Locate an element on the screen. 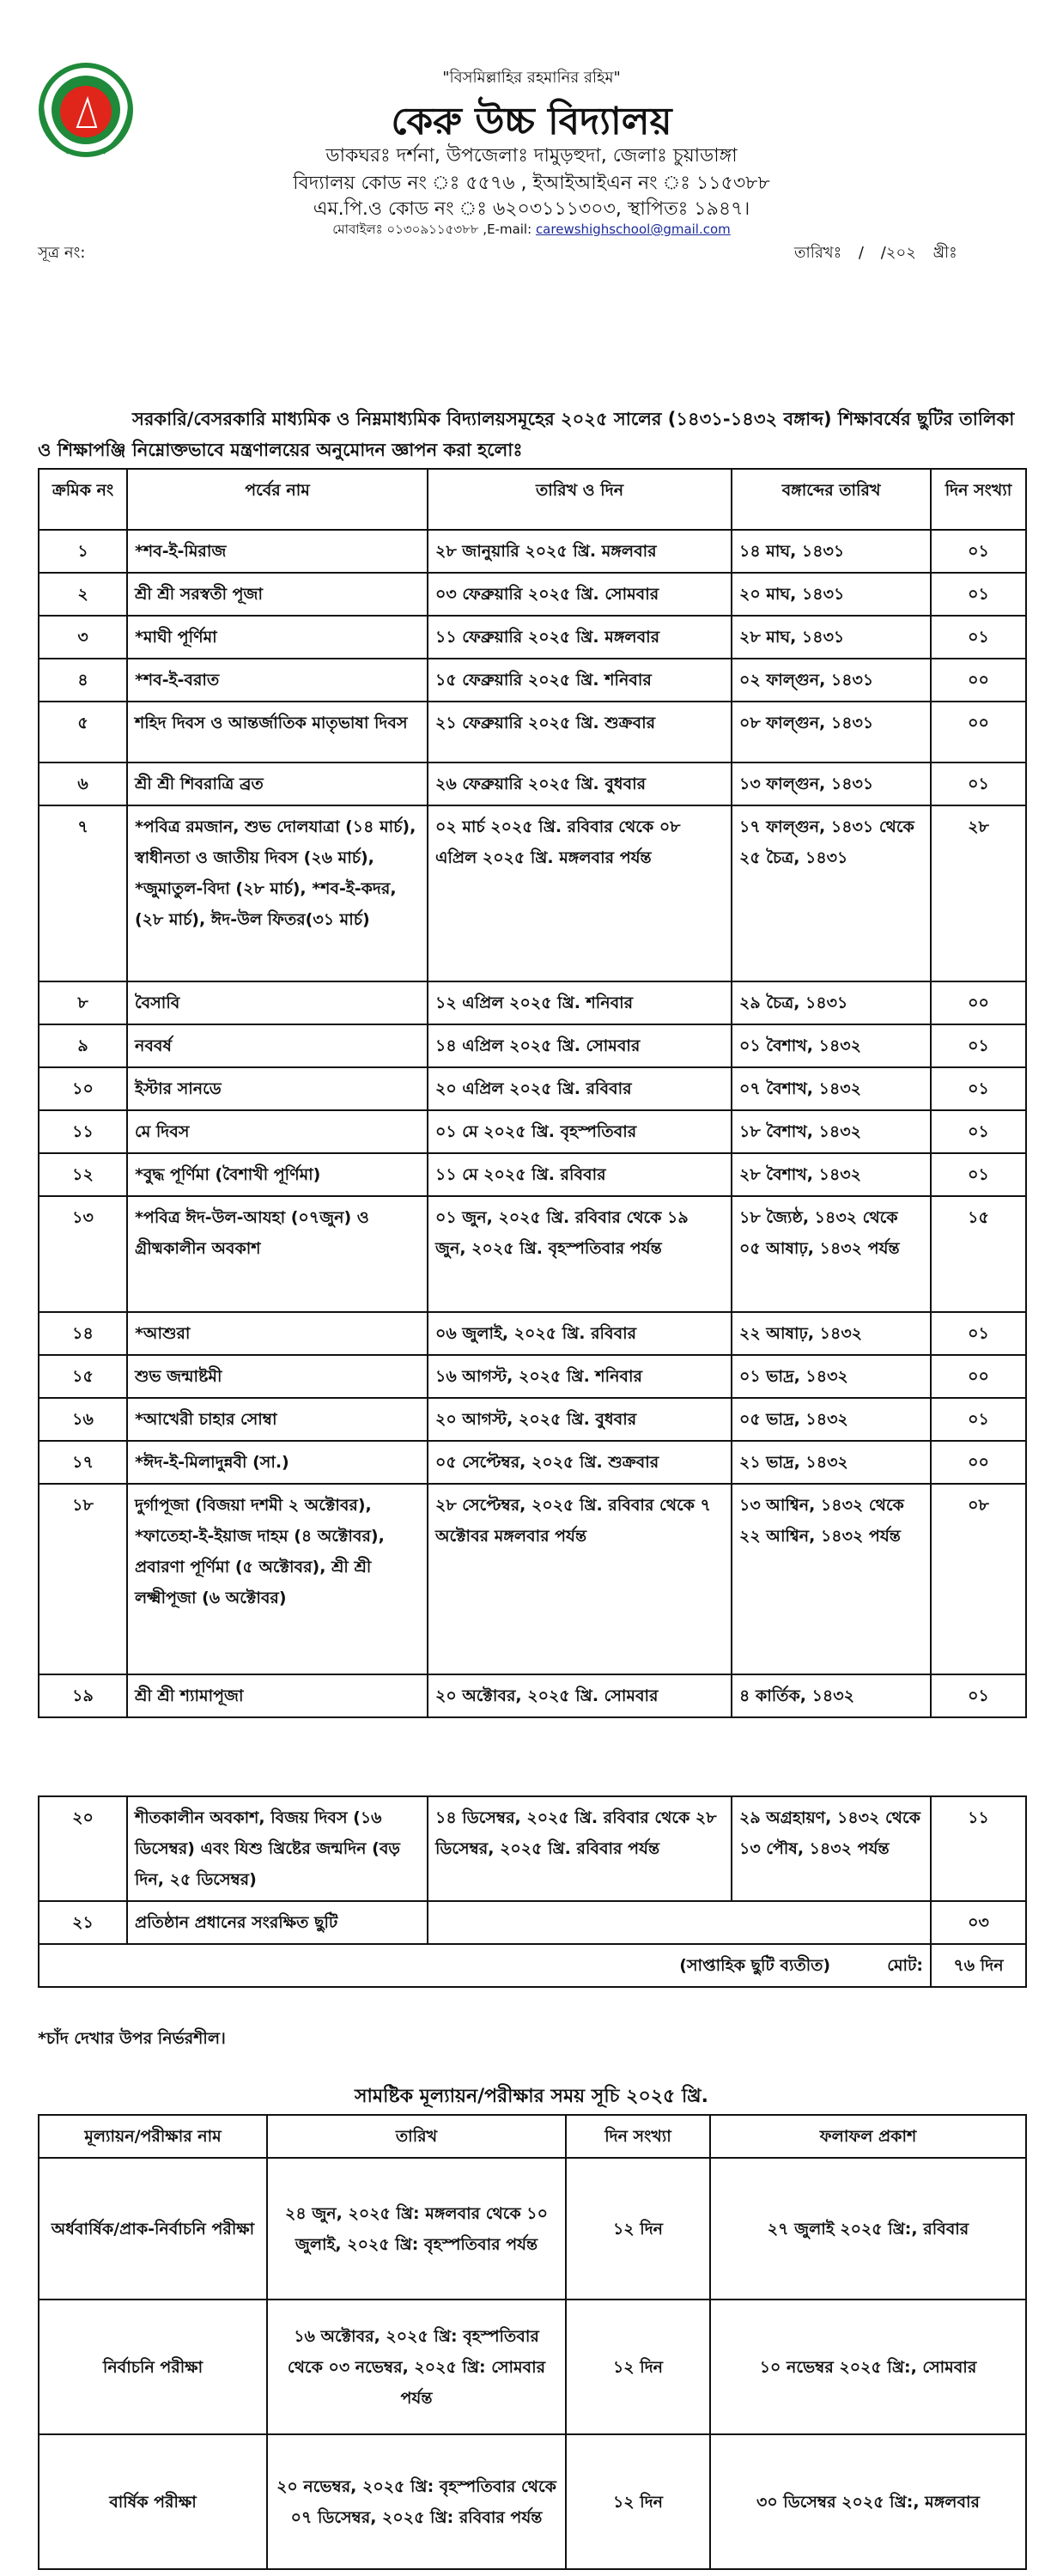  cell-bangla-date: ২২ আষাঢ়, ১৪৩২ is located at coordinates (831, 1334).